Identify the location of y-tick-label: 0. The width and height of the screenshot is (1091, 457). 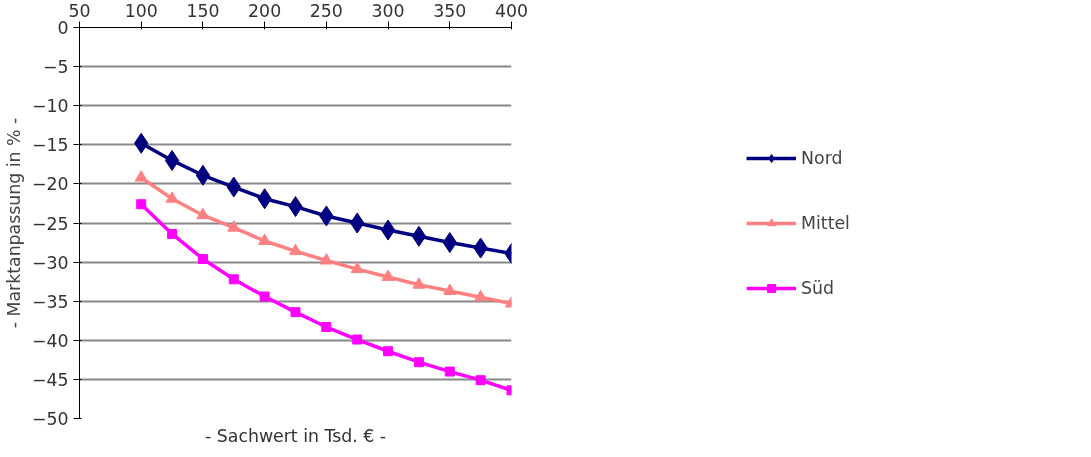
(63, 28).